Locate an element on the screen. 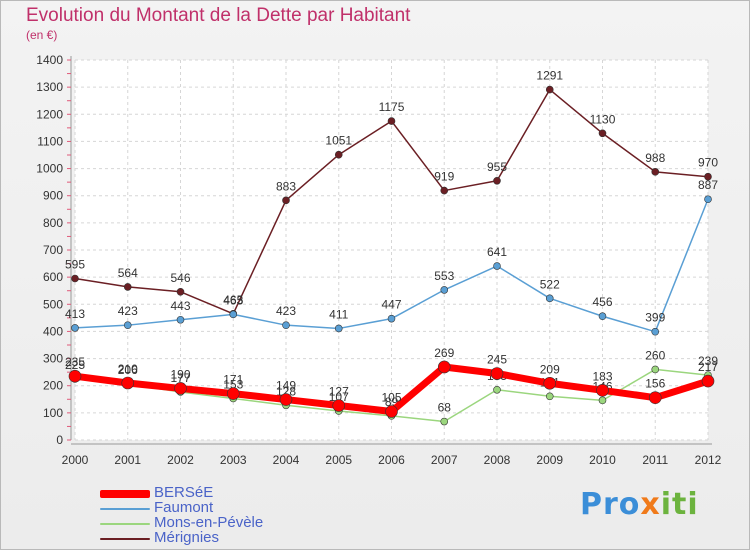 This screenshot has width=750, height=550. x-tick-label: 2011 is located at coordinates (655, 460).